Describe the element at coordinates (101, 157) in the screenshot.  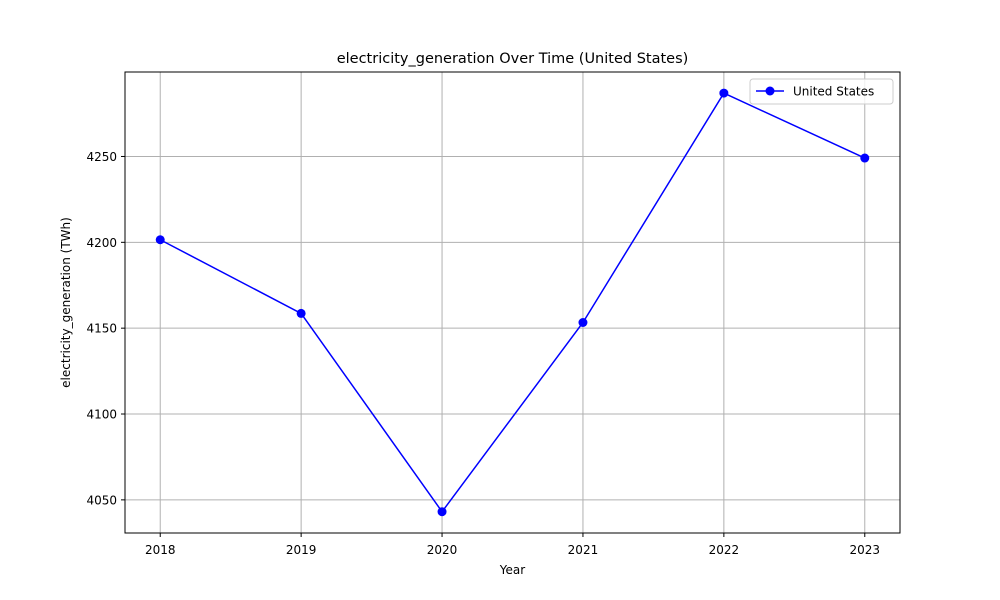
I see `y-tick-label: 4250` at that location.